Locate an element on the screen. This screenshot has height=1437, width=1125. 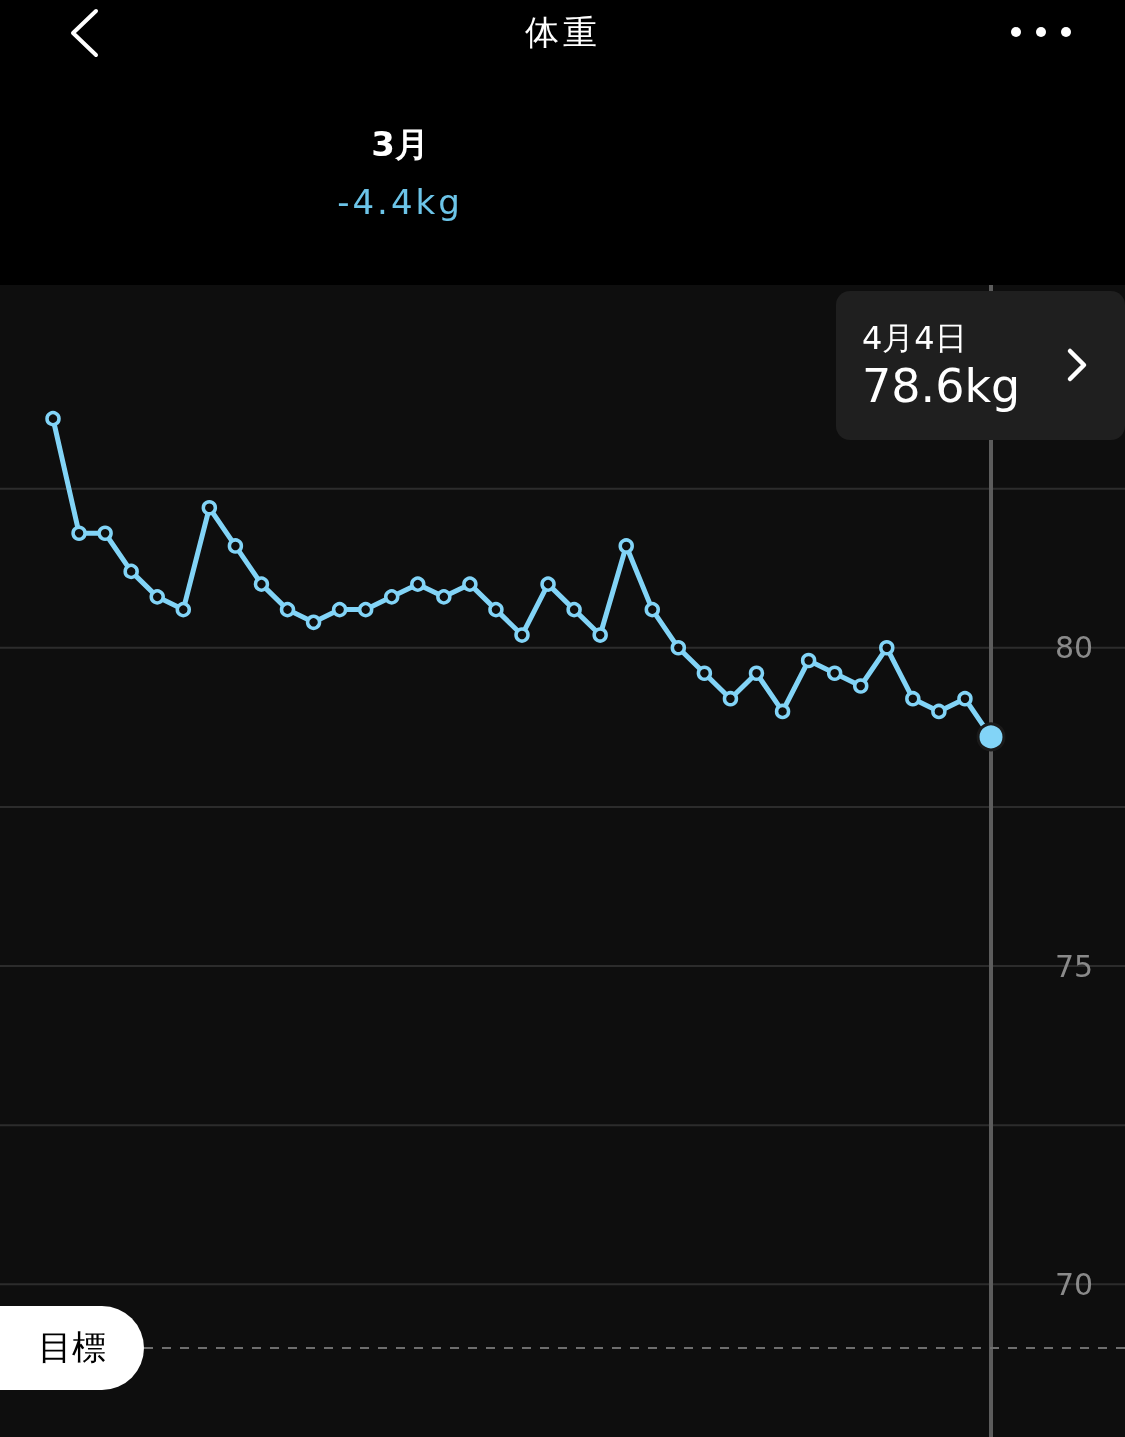
text: -4.4kg is located at coordinates (400, 202).